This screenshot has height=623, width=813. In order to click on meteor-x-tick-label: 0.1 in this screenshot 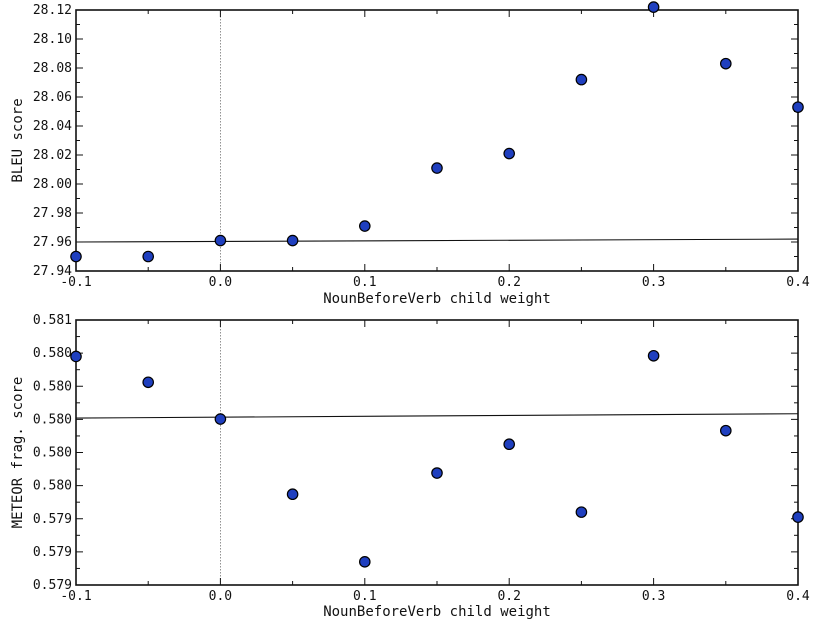, I will do `click(364, 596)`.